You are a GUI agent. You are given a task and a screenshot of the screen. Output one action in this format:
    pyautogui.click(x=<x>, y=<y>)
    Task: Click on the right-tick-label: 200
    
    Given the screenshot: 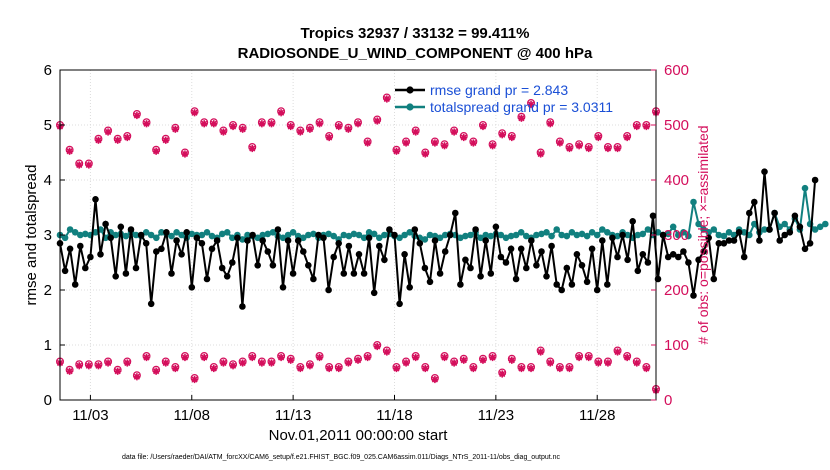 What is the action you would take?
    pyautogui.click(x=676, y=290)
    